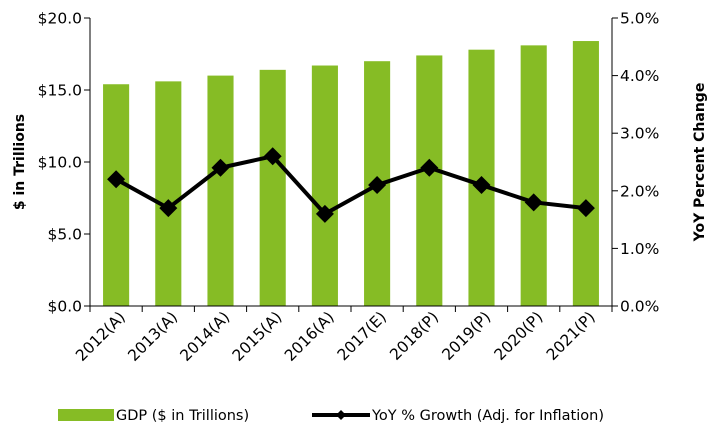  I want to click on x-tick-label: 2012(A), so click(100, 336).